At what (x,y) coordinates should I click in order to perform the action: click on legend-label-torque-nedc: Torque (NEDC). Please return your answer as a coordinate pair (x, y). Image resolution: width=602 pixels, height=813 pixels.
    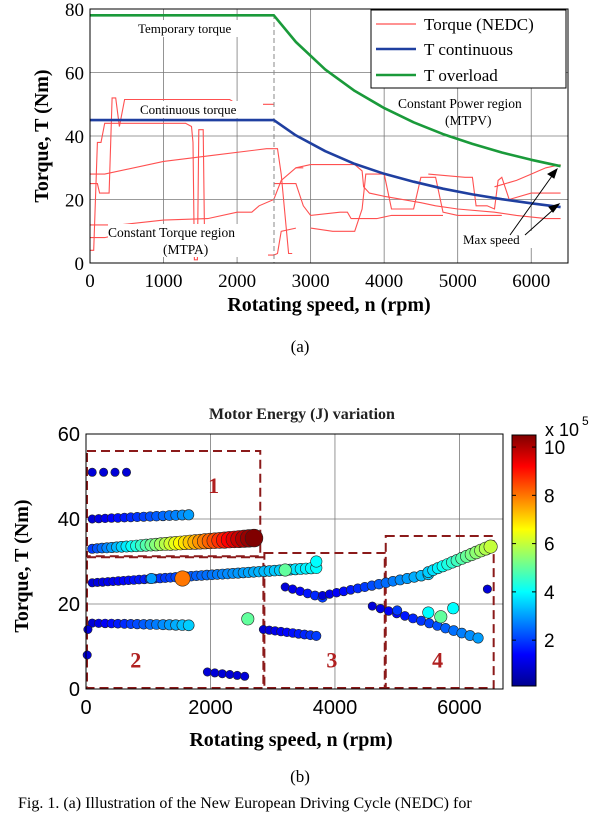
    Looking at the image, I should click on (479, 24).